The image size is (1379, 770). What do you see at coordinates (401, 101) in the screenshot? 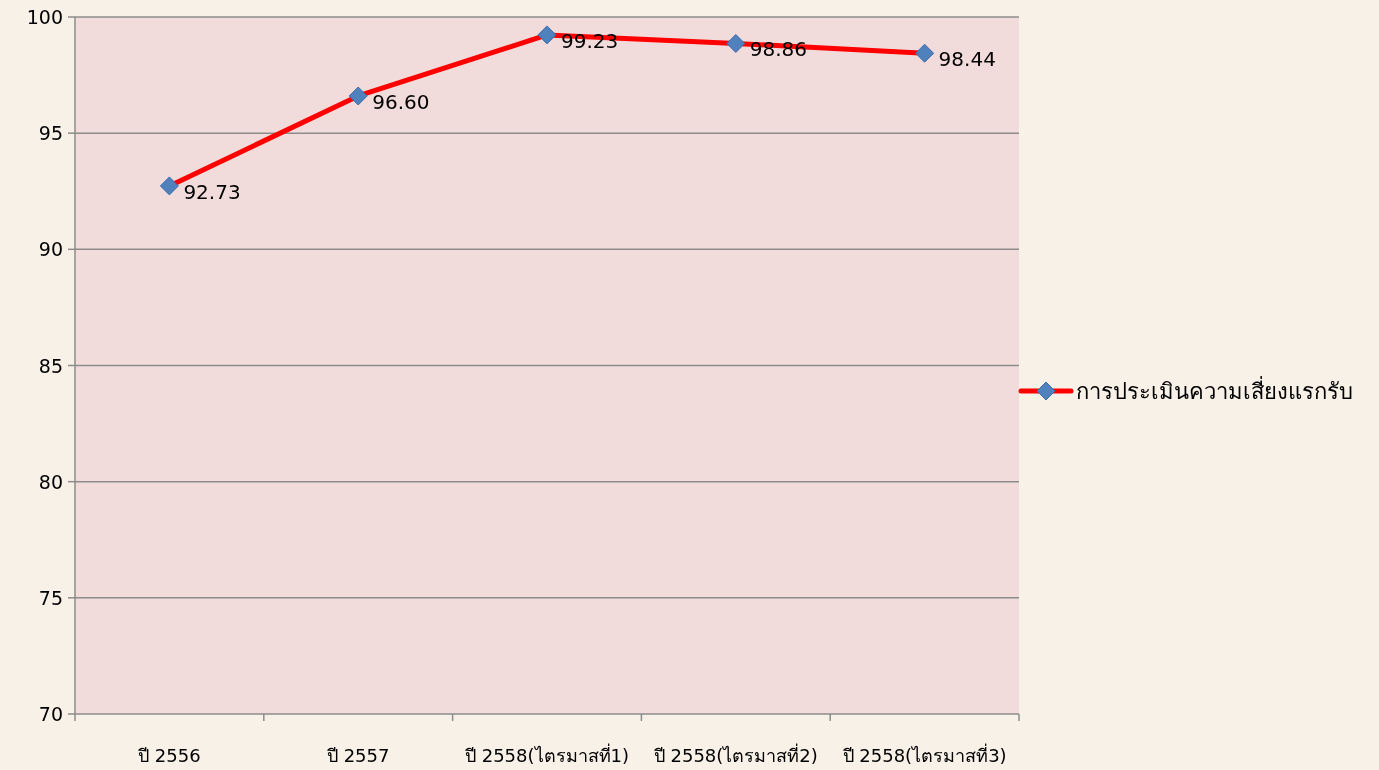
I see `data-label: 96.60` at bounding box center [401, 101].